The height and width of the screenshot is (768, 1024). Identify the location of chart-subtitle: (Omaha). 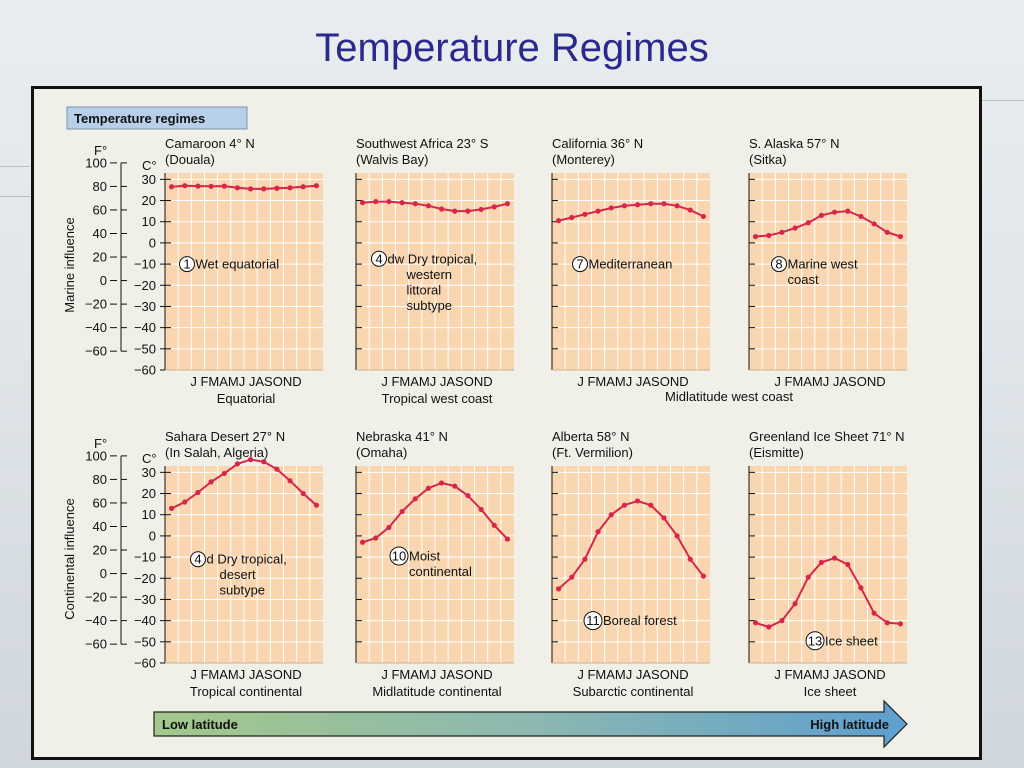
(381, 452).